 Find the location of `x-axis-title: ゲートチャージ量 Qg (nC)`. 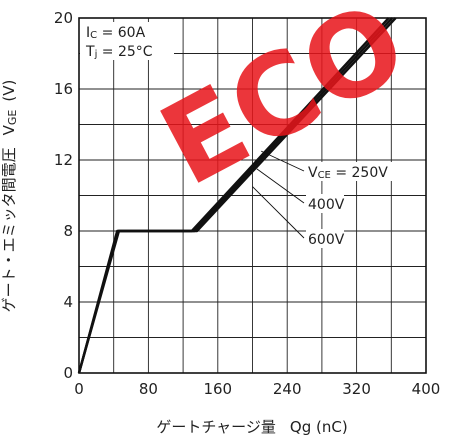

x-axis-title: ゲートチャージ量 Qg (nC) is located at coordinates (251, 427).